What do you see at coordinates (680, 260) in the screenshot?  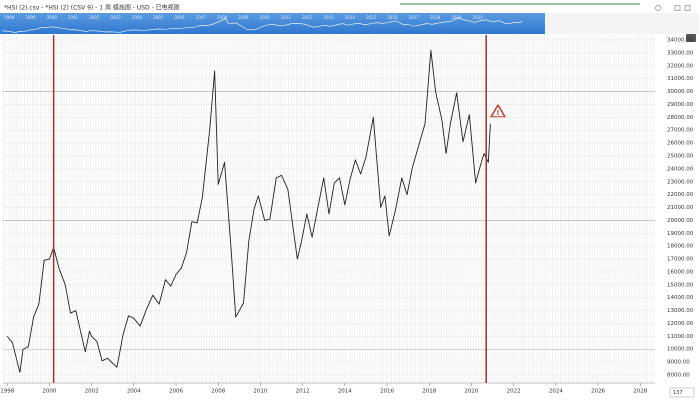 I see `y-tick-label: 17000.00` at bounding box center [680, 260].